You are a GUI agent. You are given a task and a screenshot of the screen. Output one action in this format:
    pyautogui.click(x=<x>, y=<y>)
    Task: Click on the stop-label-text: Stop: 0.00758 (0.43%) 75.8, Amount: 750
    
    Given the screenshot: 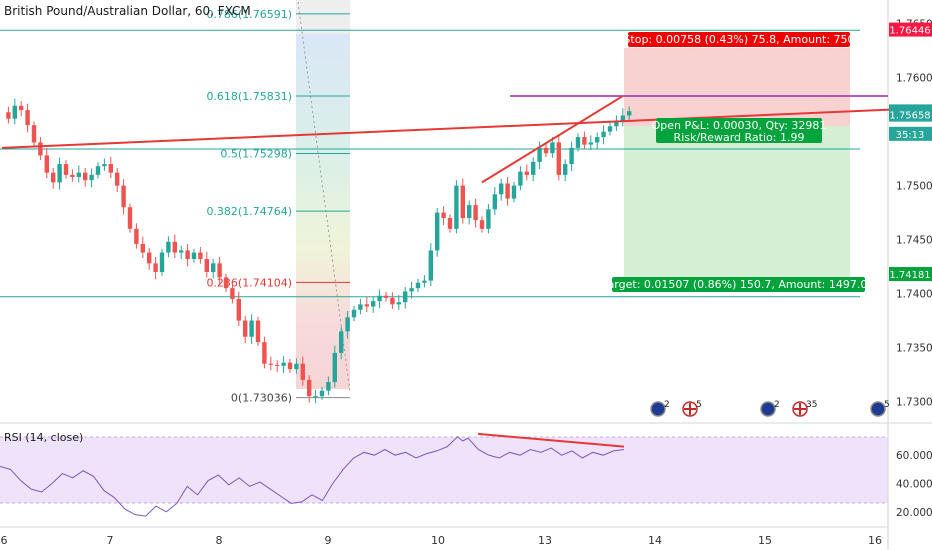 What is the action you would take?
    pyautogui.click(x=738, y=39)
    